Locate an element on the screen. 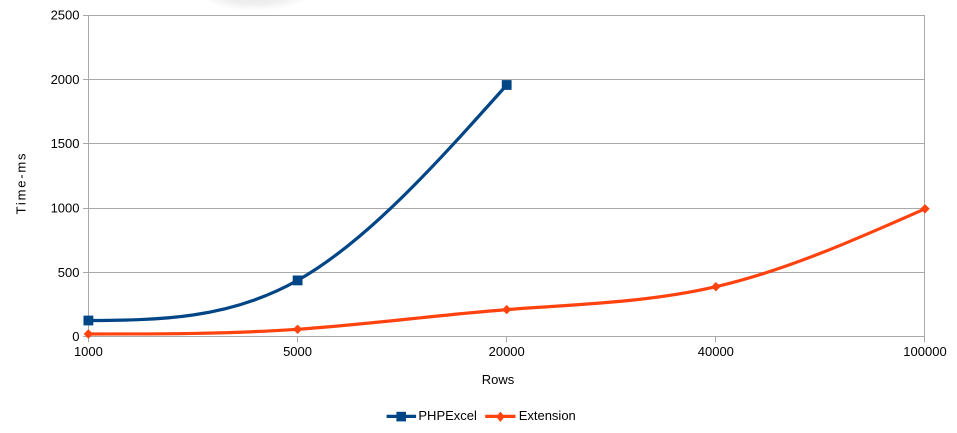  svg-text: Extension is located at coordinates (547, 415).